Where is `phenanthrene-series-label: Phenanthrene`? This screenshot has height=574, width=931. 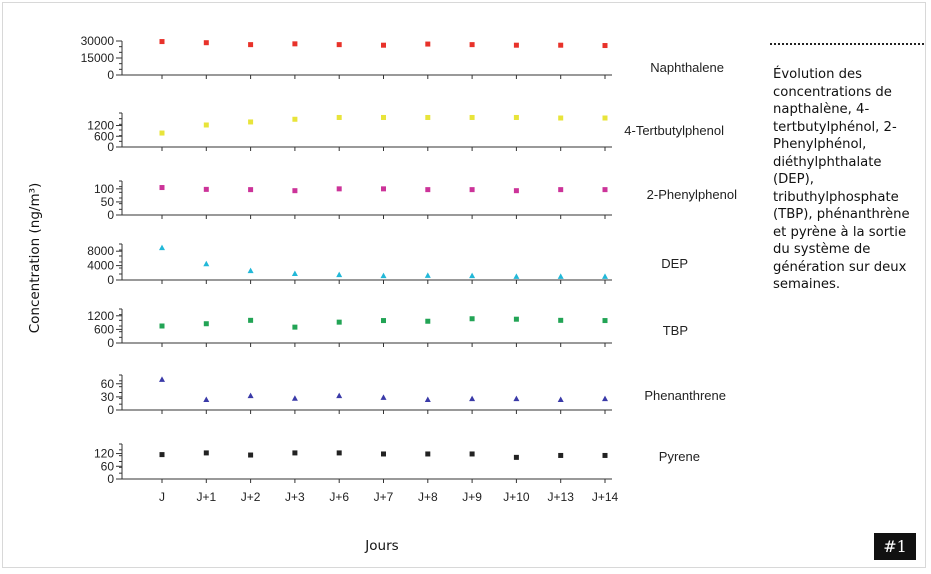
phenanthrene-series-label: Phenanthrene is located at coordinates (685, 395).